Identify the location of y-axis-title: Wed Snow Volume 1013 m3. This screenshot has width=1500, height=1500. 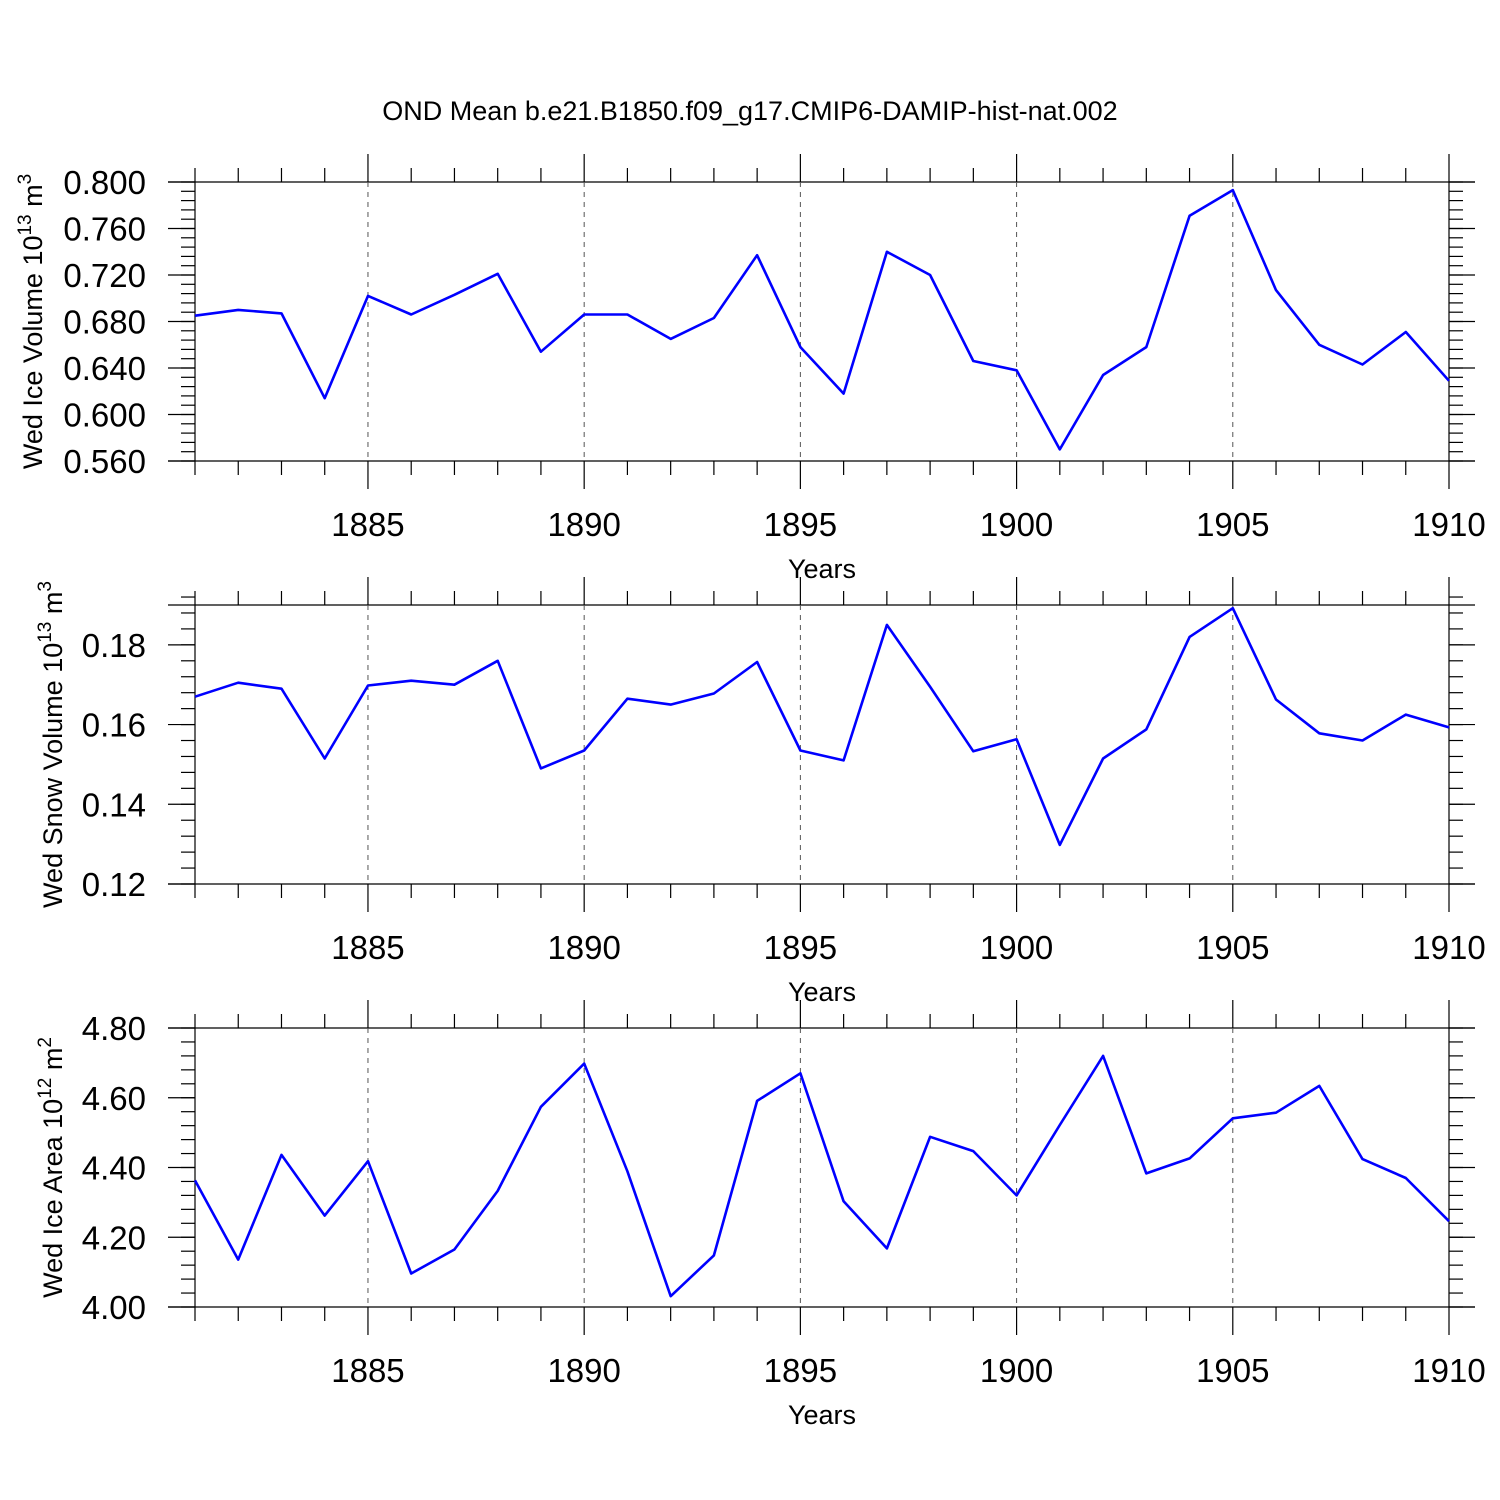
(51, 744).